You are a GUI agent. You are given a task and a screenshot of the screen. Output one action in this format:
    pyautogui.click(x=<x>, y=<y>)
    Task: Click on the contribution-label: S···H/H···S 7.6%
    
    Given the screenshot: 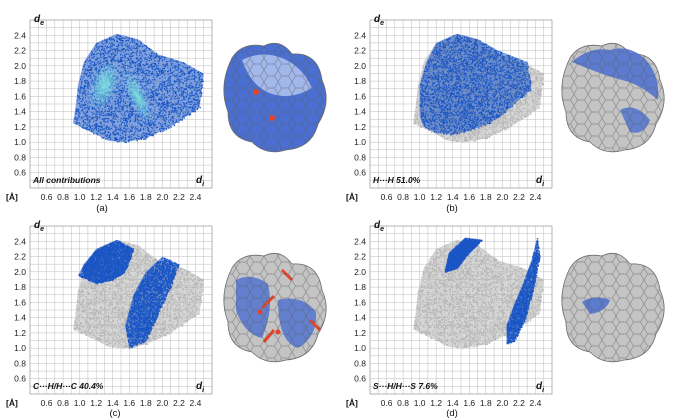 What is the action you would take?
    pyautogui.click(x=405, y=386)
    